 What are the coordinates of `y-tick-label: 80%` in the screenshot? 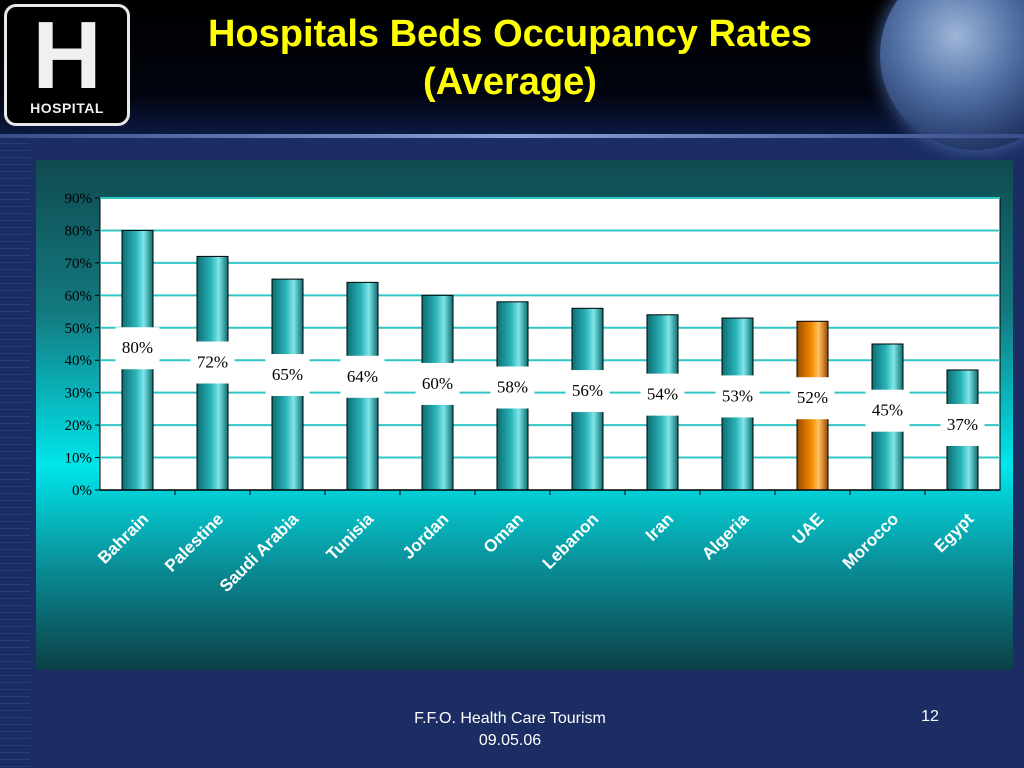 It's located at (79, 231).